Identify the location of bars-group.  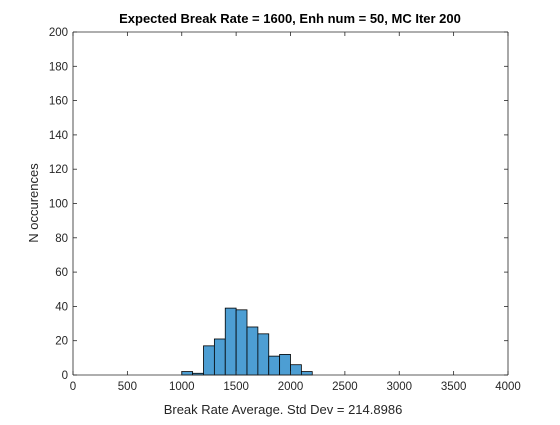
(247, 341).